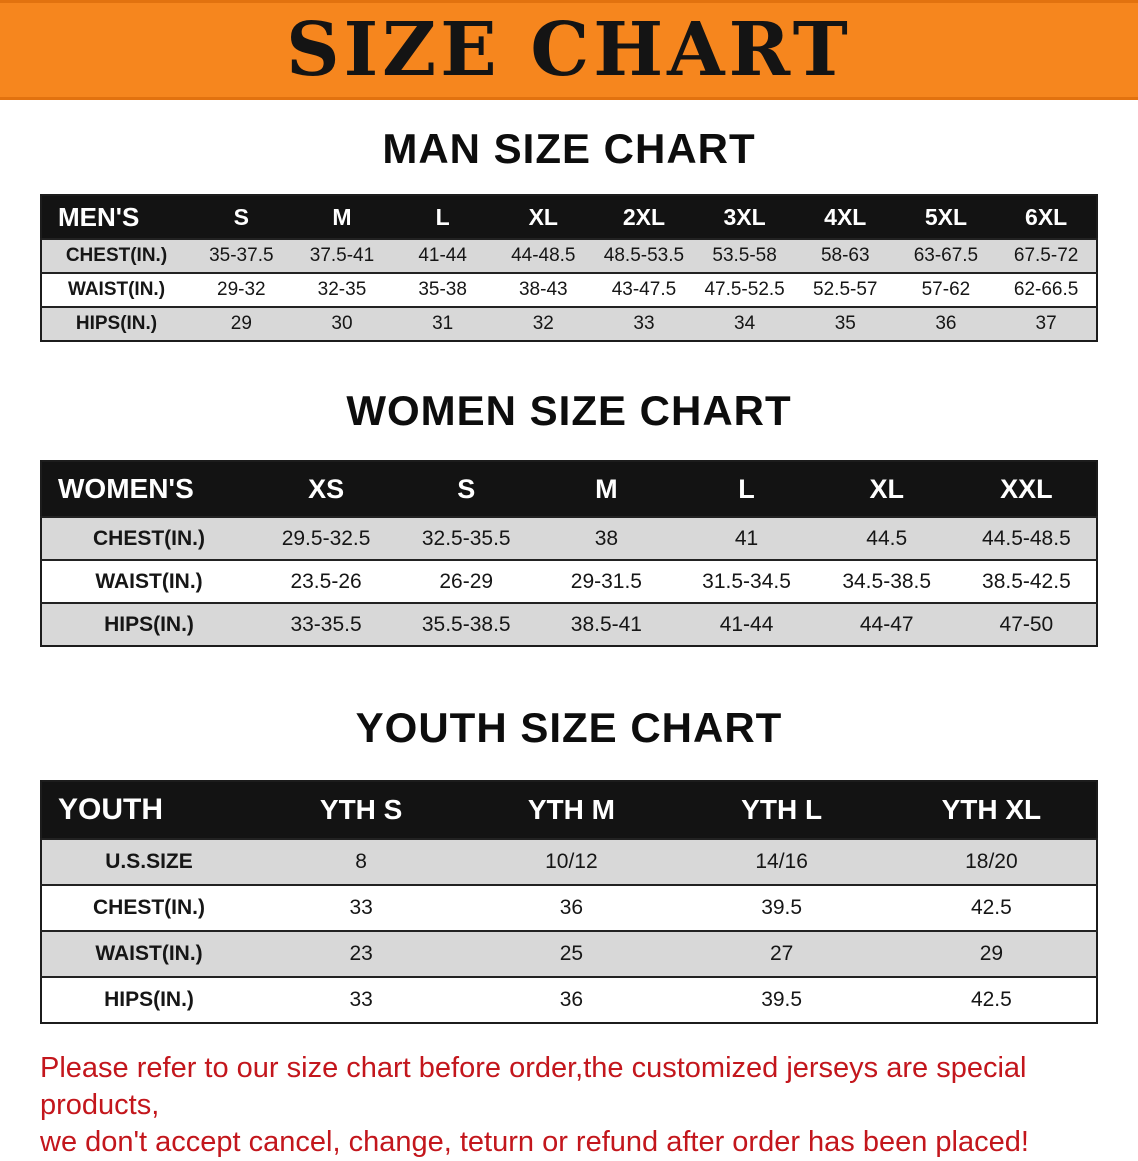 The width and height of the screenshot is (1138, 1161). Describe the element at coordinates (946, 256) in the screenshot. I see `size-value-cell: 63-67.5` at that location.